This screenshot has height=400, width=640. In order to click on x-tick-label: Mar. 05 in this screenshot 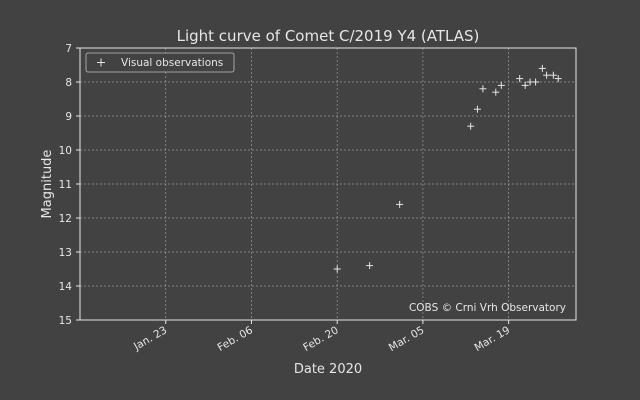, I will do `click(407, 339)`.